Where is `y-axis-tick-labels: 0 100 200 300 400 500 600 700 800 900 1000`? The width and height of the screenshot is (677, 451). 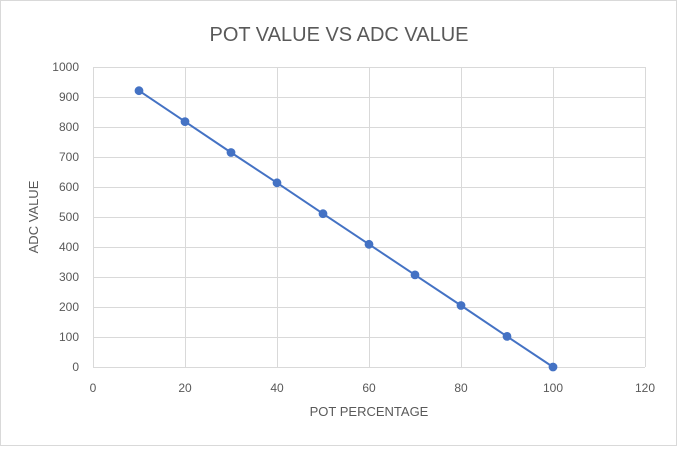
y-axis-tick-labels: 0 100 200 300 400 500 600 700 800 900 1000 is located at coordinates (65, 217).